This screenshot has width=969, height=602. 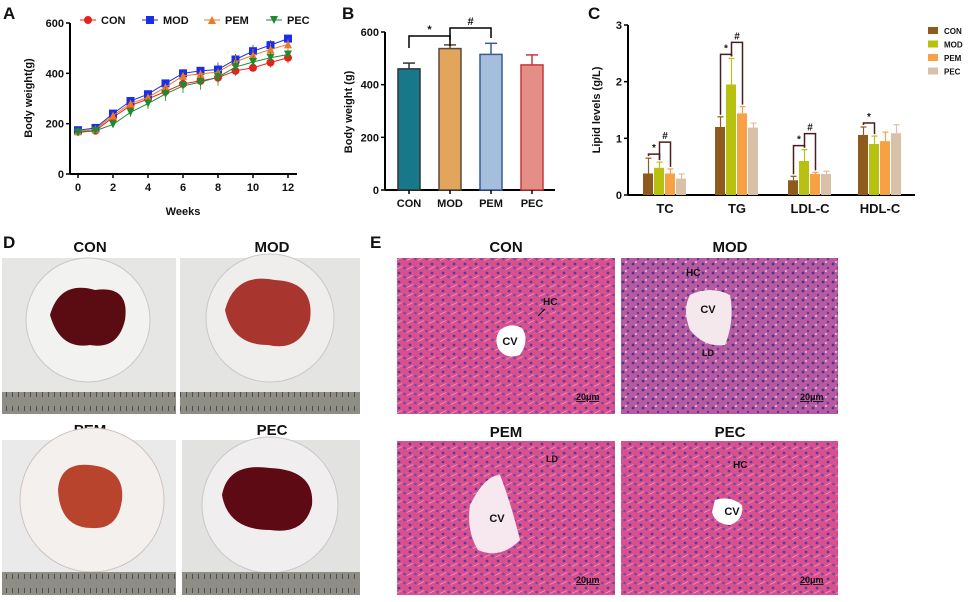 I want to click on bar-ldl-c-con, so click(x=793, y=187).